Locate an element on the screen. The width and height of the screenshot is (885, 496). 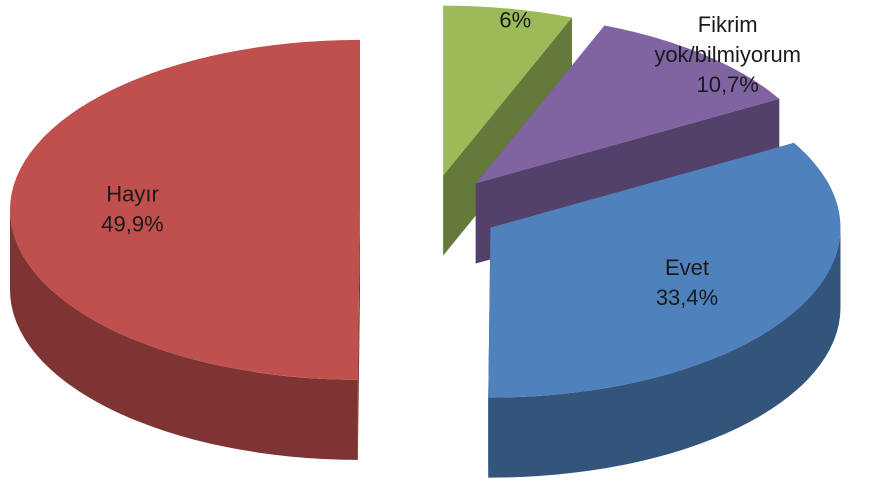
slice-label: Fikrim yok/bilmiyorum is located at coordinates (727, 39).